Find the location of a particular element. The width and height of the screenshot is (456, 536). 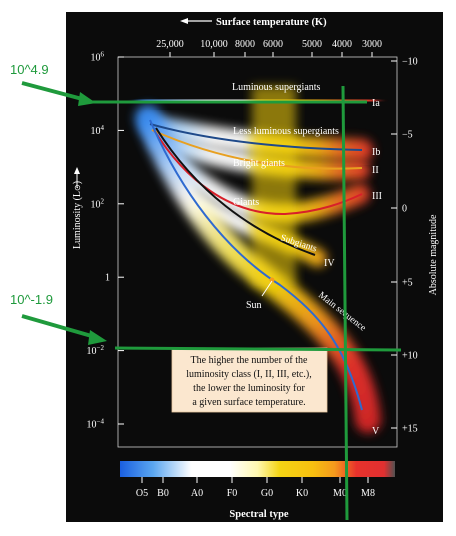

annotation-upper-arrow is located at coordinates (54, 91).